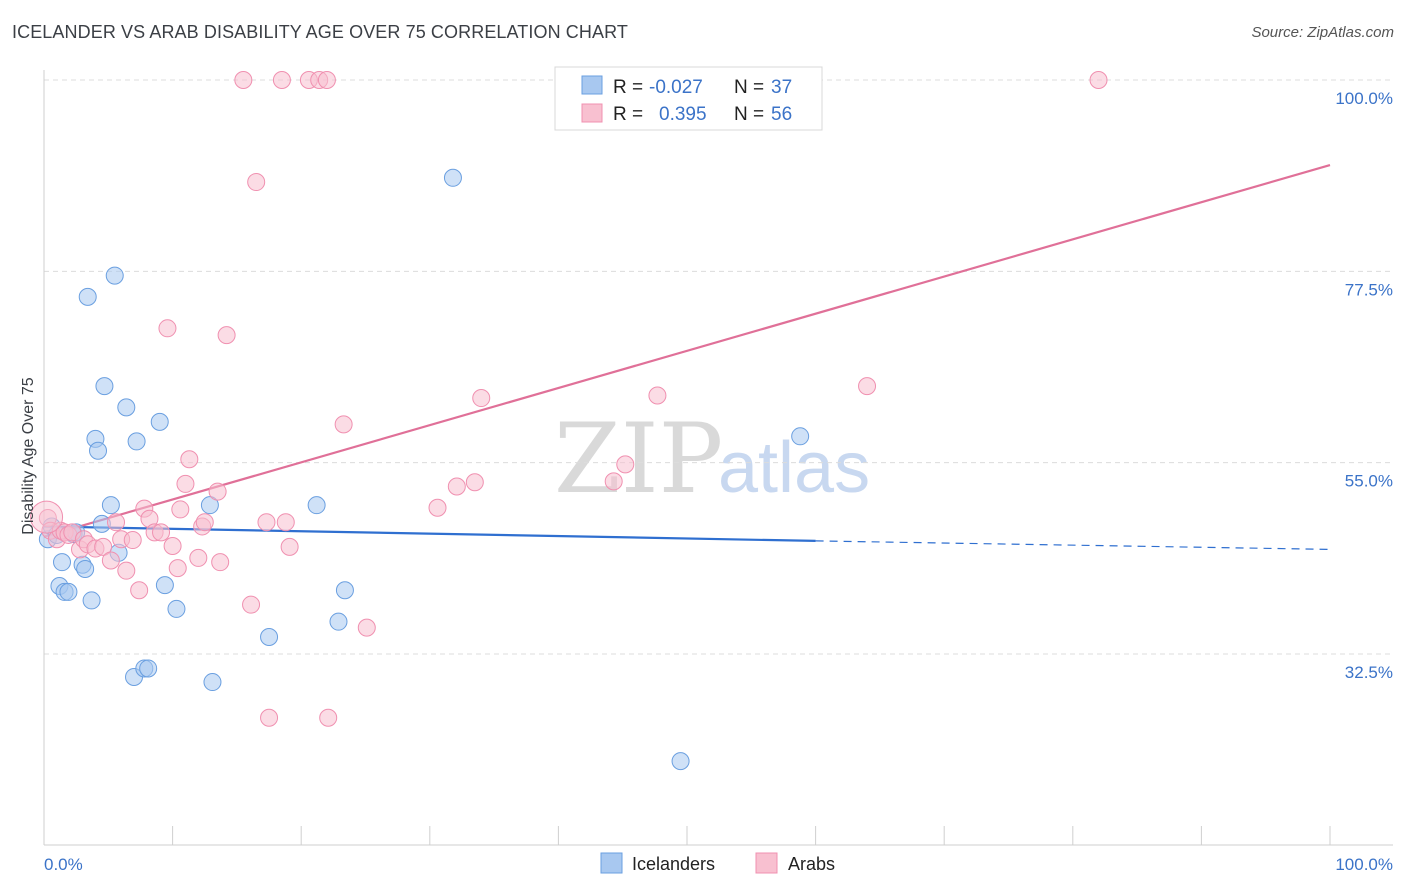 The width and height of the screenshot is (1406, 892). I want to click on correlation-legend: R = -0.027 N = 37 R = 0.395 N = 56, so click(688, 98).